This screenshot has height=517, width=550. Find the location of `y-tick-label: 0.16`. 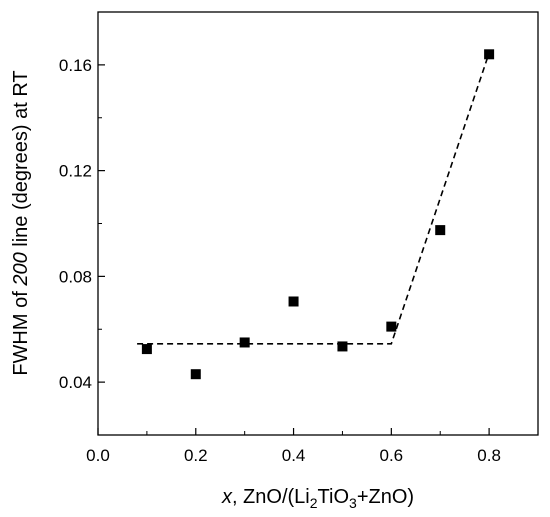

y-tick-label: 0.16 is located at coordinates (75, 65).